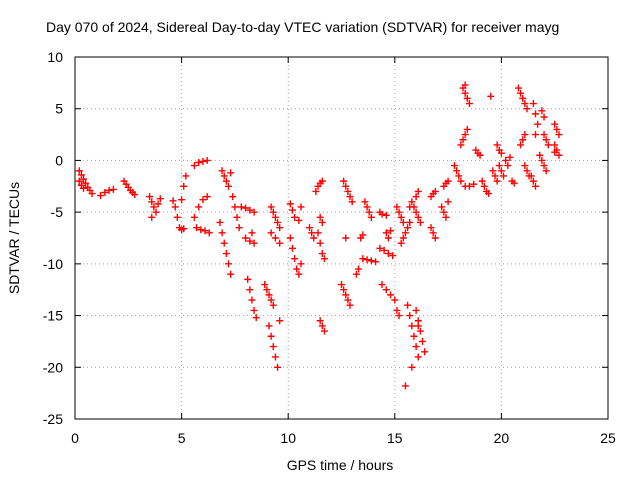 This screenshot has height=480, width=640. Describe the element at coordinates (608, 438) in the screenshot. I see `x-tick-label: 25` at that location.